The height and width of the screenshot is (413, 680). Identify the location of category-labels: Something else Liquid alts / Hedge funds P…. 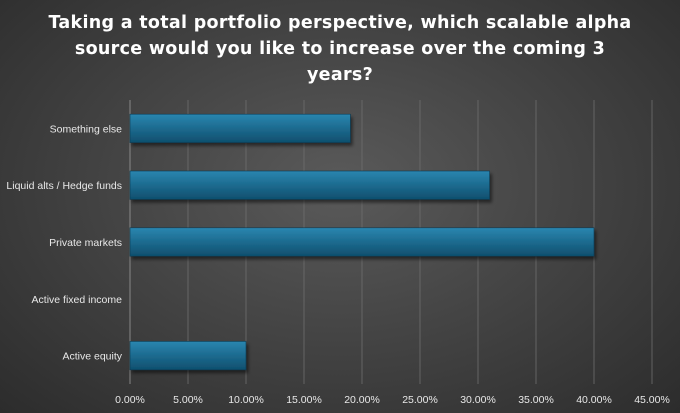
(64, 242).